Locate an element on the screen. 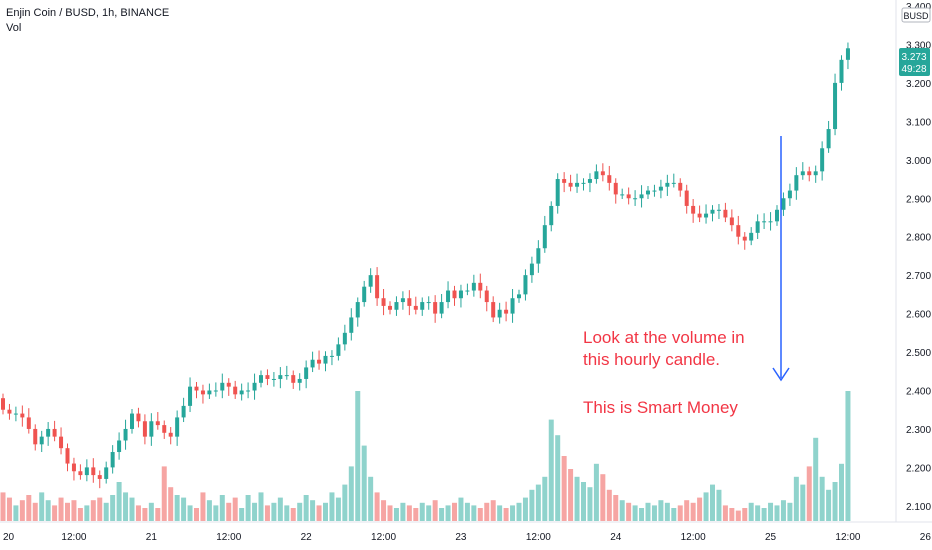  volume-indicator-label: Vol is located at coordinates (14, 28).